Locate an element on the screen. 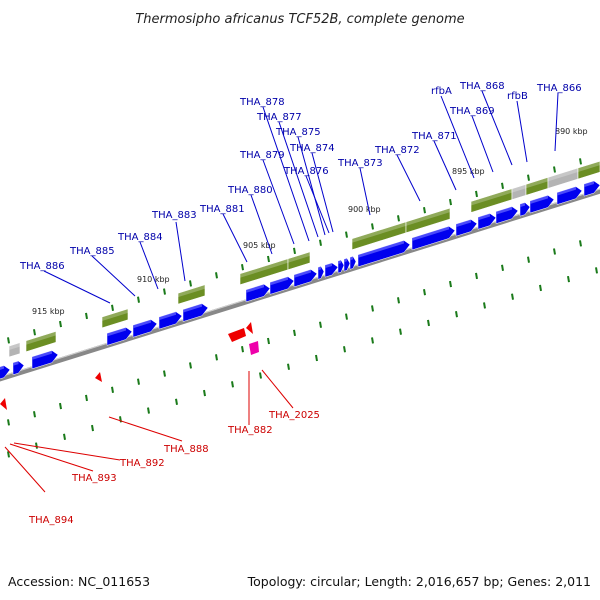 The height and width of the screenshot is (600, 600). rna-gene-arrow is located at coordinates (254, 348).